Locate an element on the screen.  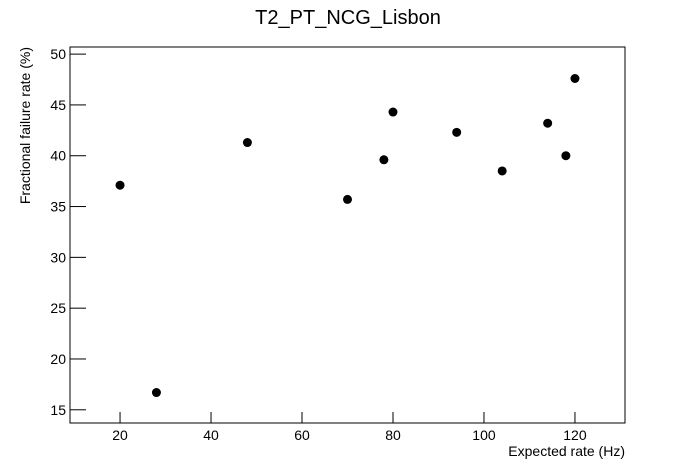
x-tick-label: 20 is located at coordinates (120, 435).